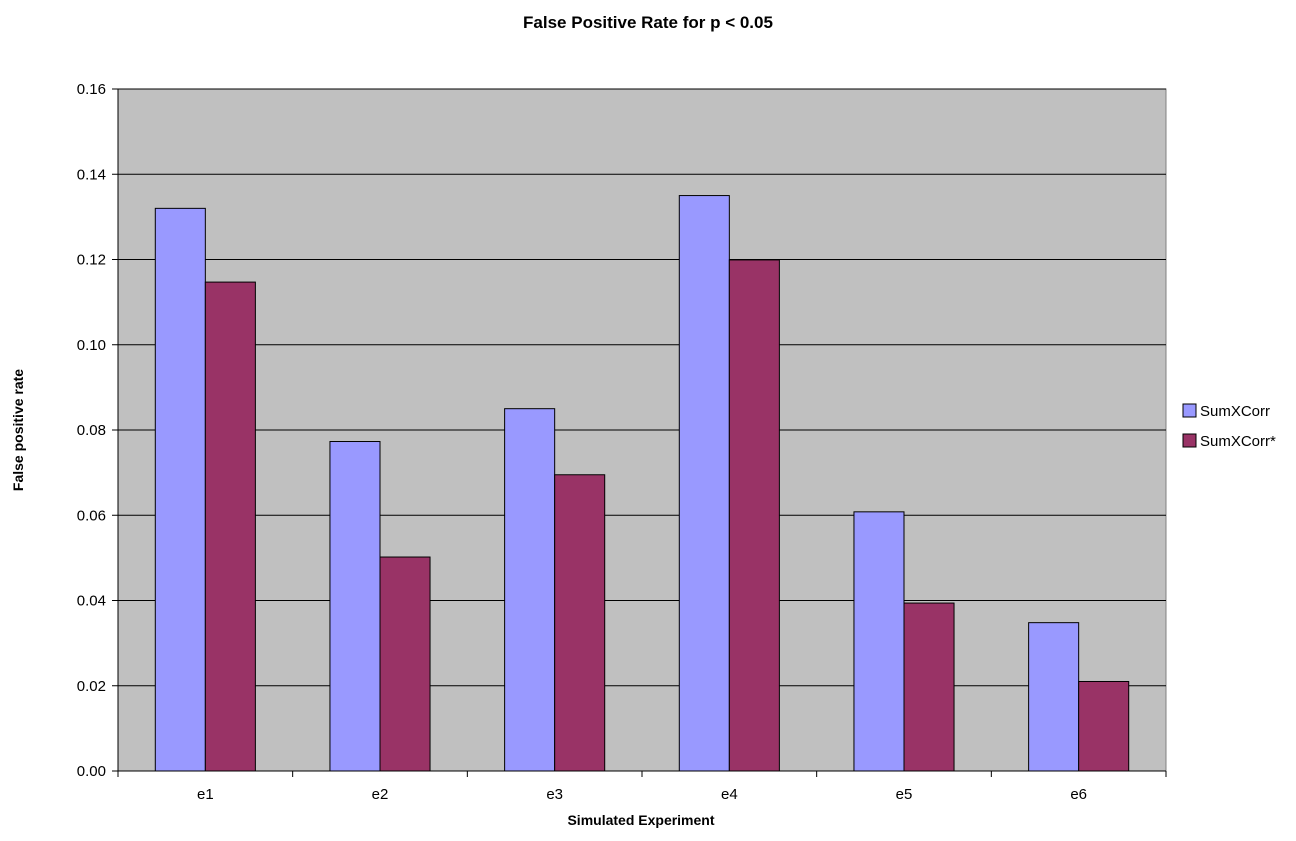  Describe the element at coordinates (91, 771) in the screenshot. I see `y-tick-label: 0.00` at that location.